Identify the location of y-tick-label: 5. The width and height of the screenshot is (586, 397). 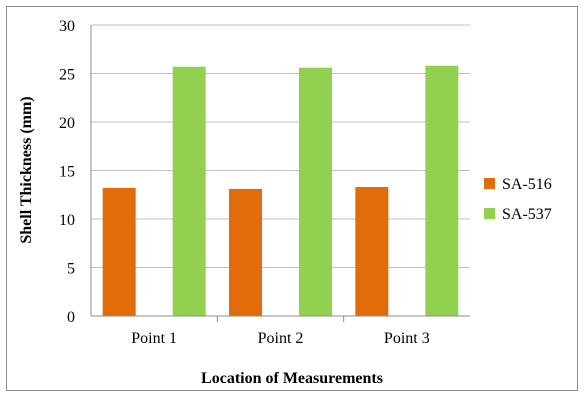
(71, 269).